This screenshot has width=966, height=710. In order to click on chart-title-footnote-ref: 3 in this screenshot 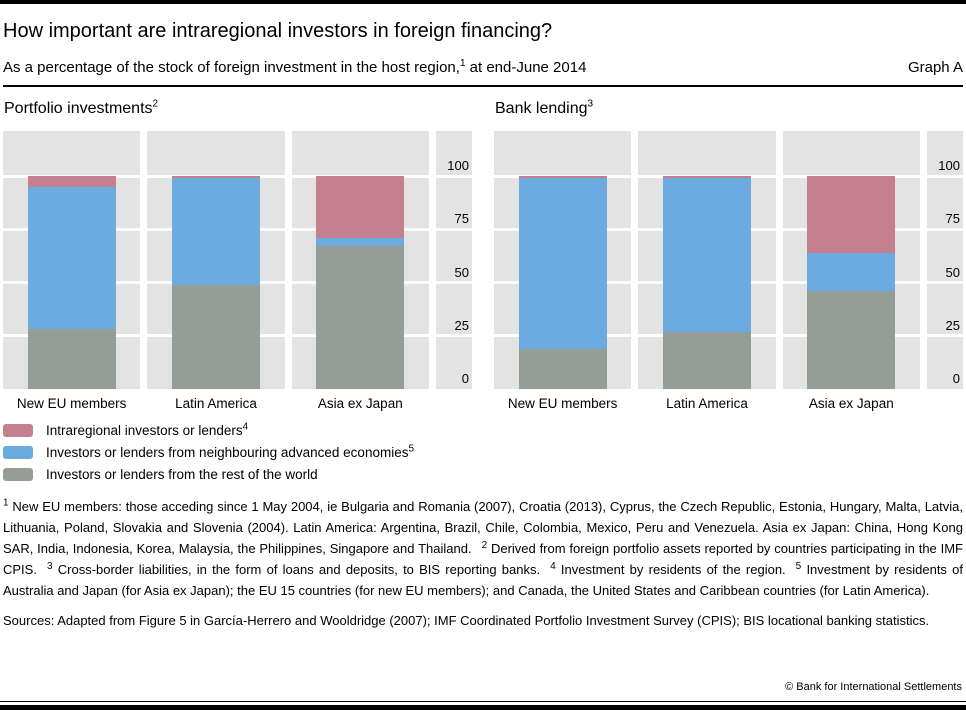, I will do `click(590, 104)`.